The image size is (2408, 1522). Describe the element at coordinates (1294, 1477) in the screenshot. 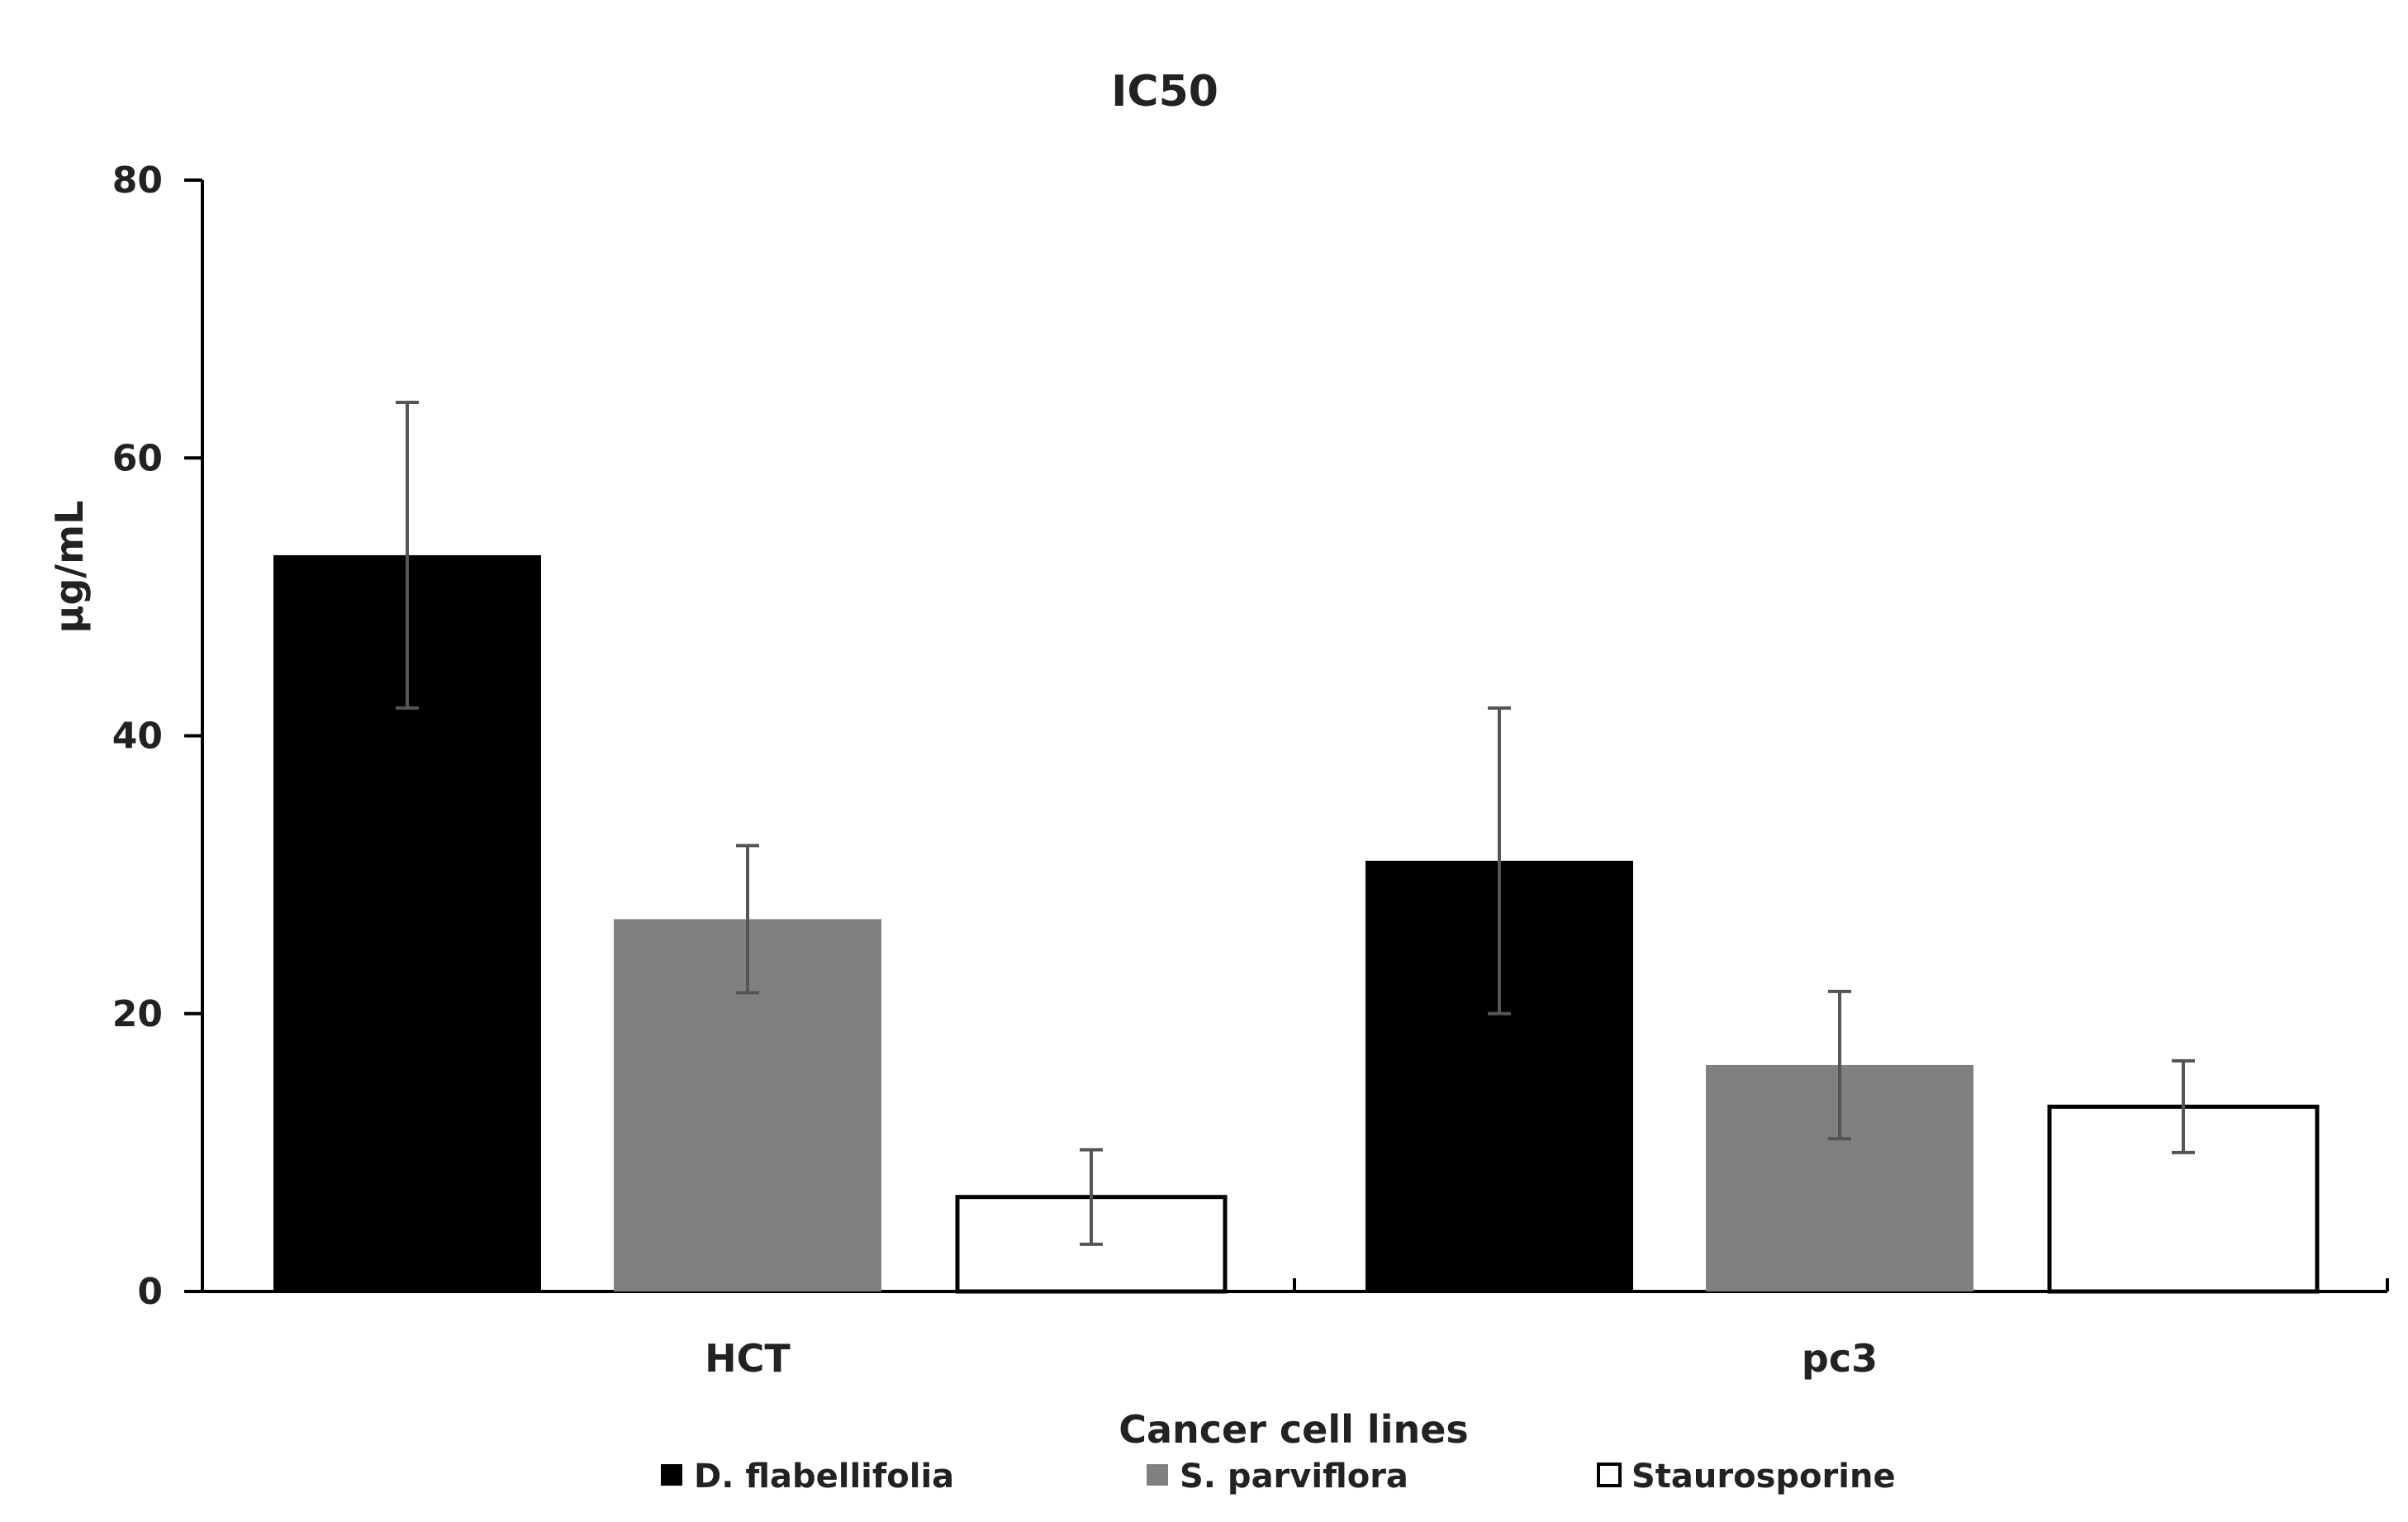

I see `legend-label-series-2: S. parviflora` at that location.